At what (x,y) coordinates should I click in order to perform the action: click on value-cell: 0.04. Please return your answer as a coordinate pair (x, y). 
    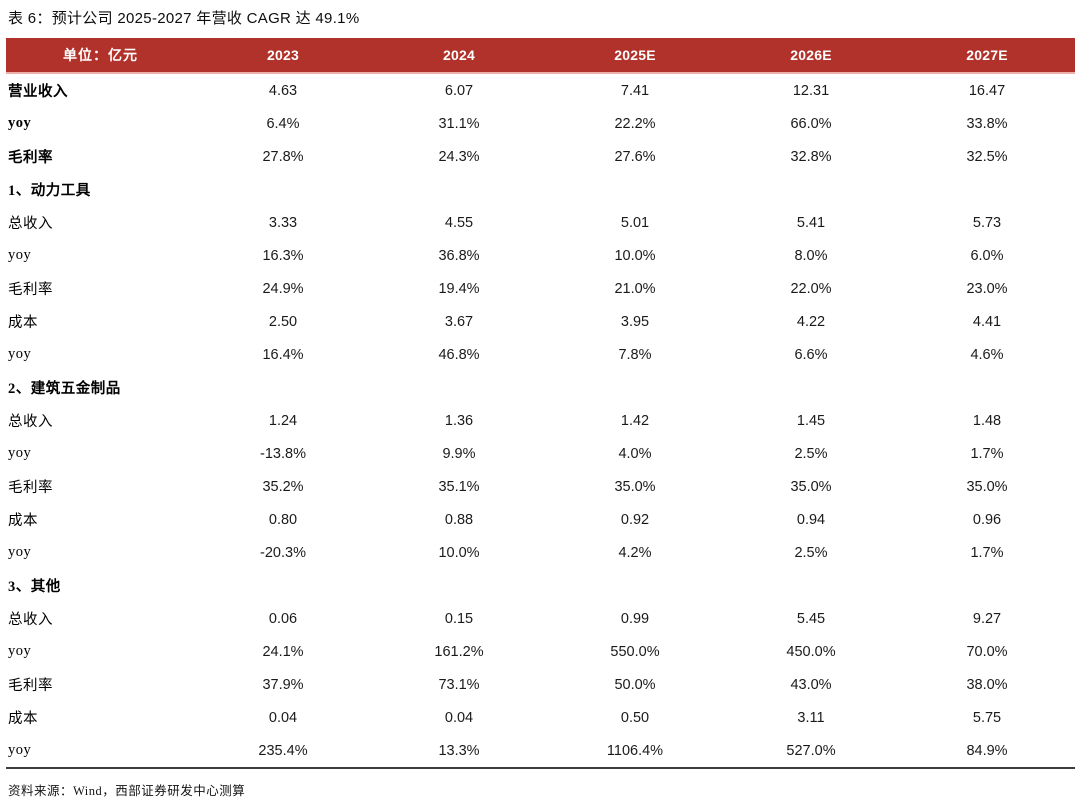
    Looking at the image, I should click on (459, 717).